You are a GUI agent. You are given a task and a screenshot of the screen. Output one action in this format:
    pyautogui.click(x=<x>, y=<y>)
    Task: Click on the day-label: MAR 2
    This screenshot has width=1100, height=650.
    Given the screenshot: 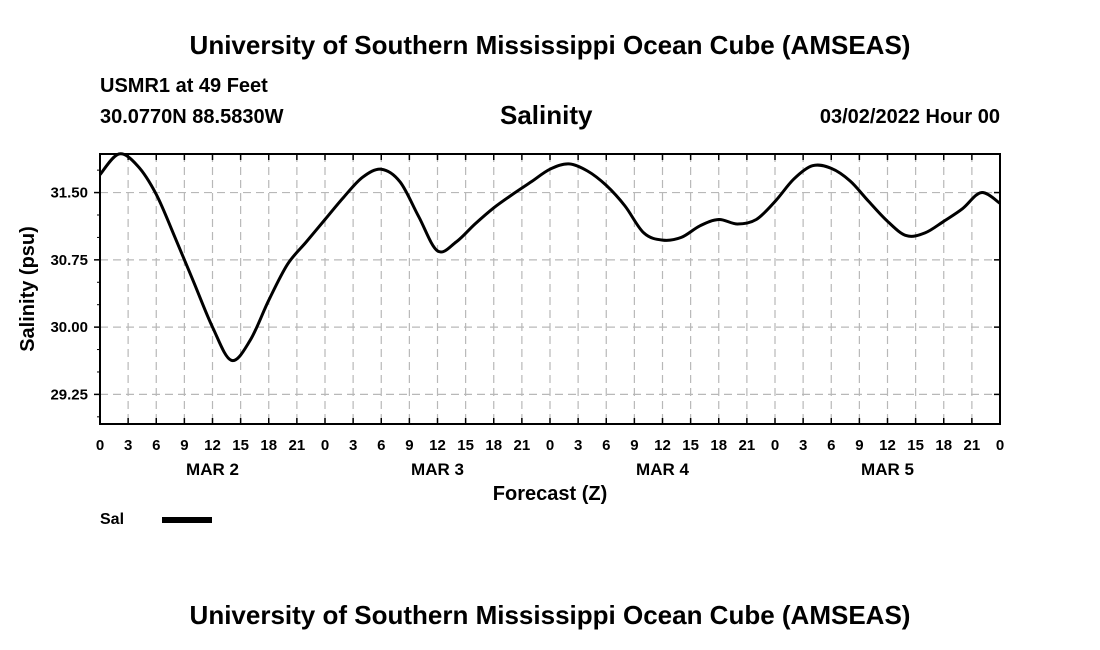 What is the action you would take?
    pyautogui.click(x=212, y=469)
    